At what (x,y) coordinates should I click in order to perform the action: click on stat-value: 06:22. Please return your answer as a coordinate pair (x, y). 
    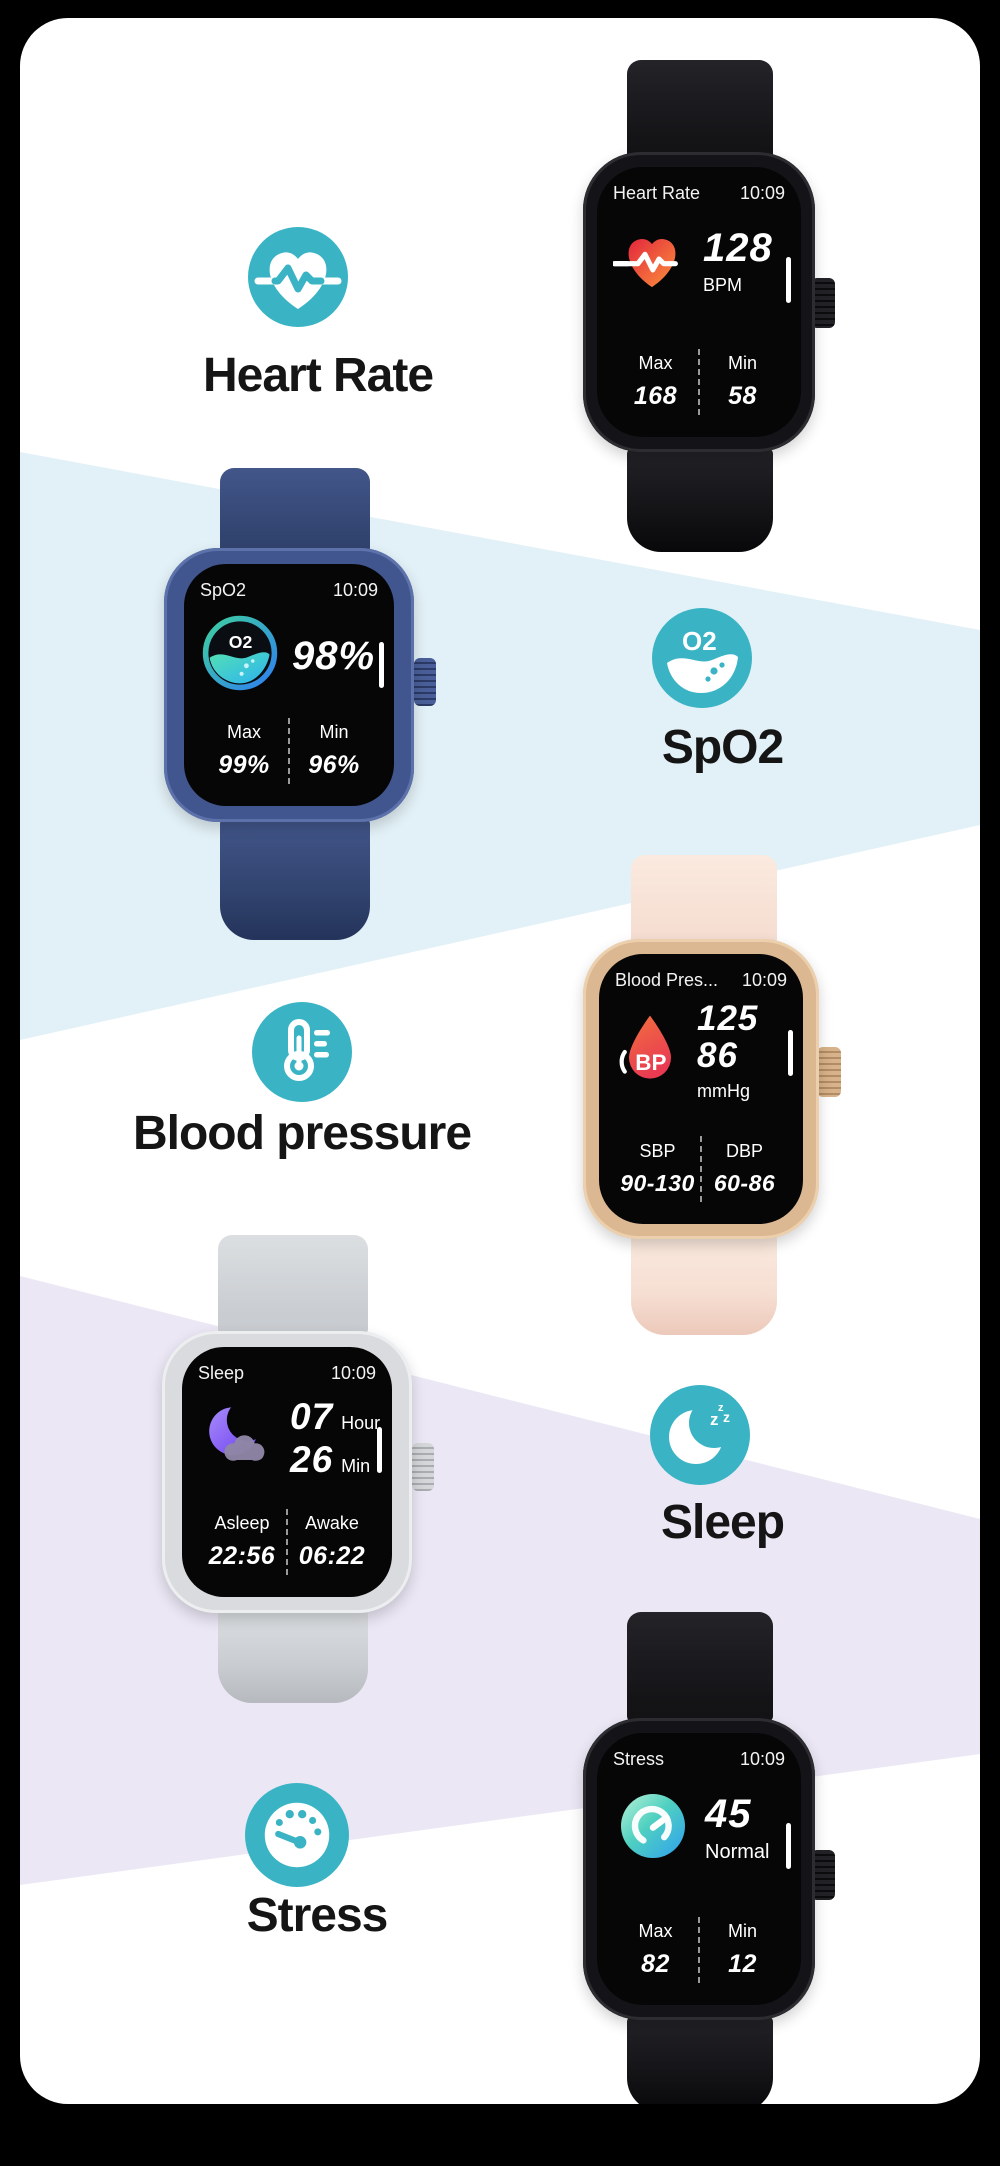
    Looking at the image, I should click on (332, 1556).